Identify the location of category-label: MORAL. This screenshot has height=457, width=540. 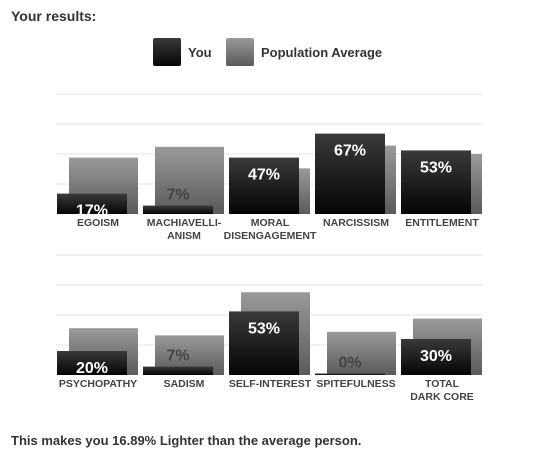
(270, 223).